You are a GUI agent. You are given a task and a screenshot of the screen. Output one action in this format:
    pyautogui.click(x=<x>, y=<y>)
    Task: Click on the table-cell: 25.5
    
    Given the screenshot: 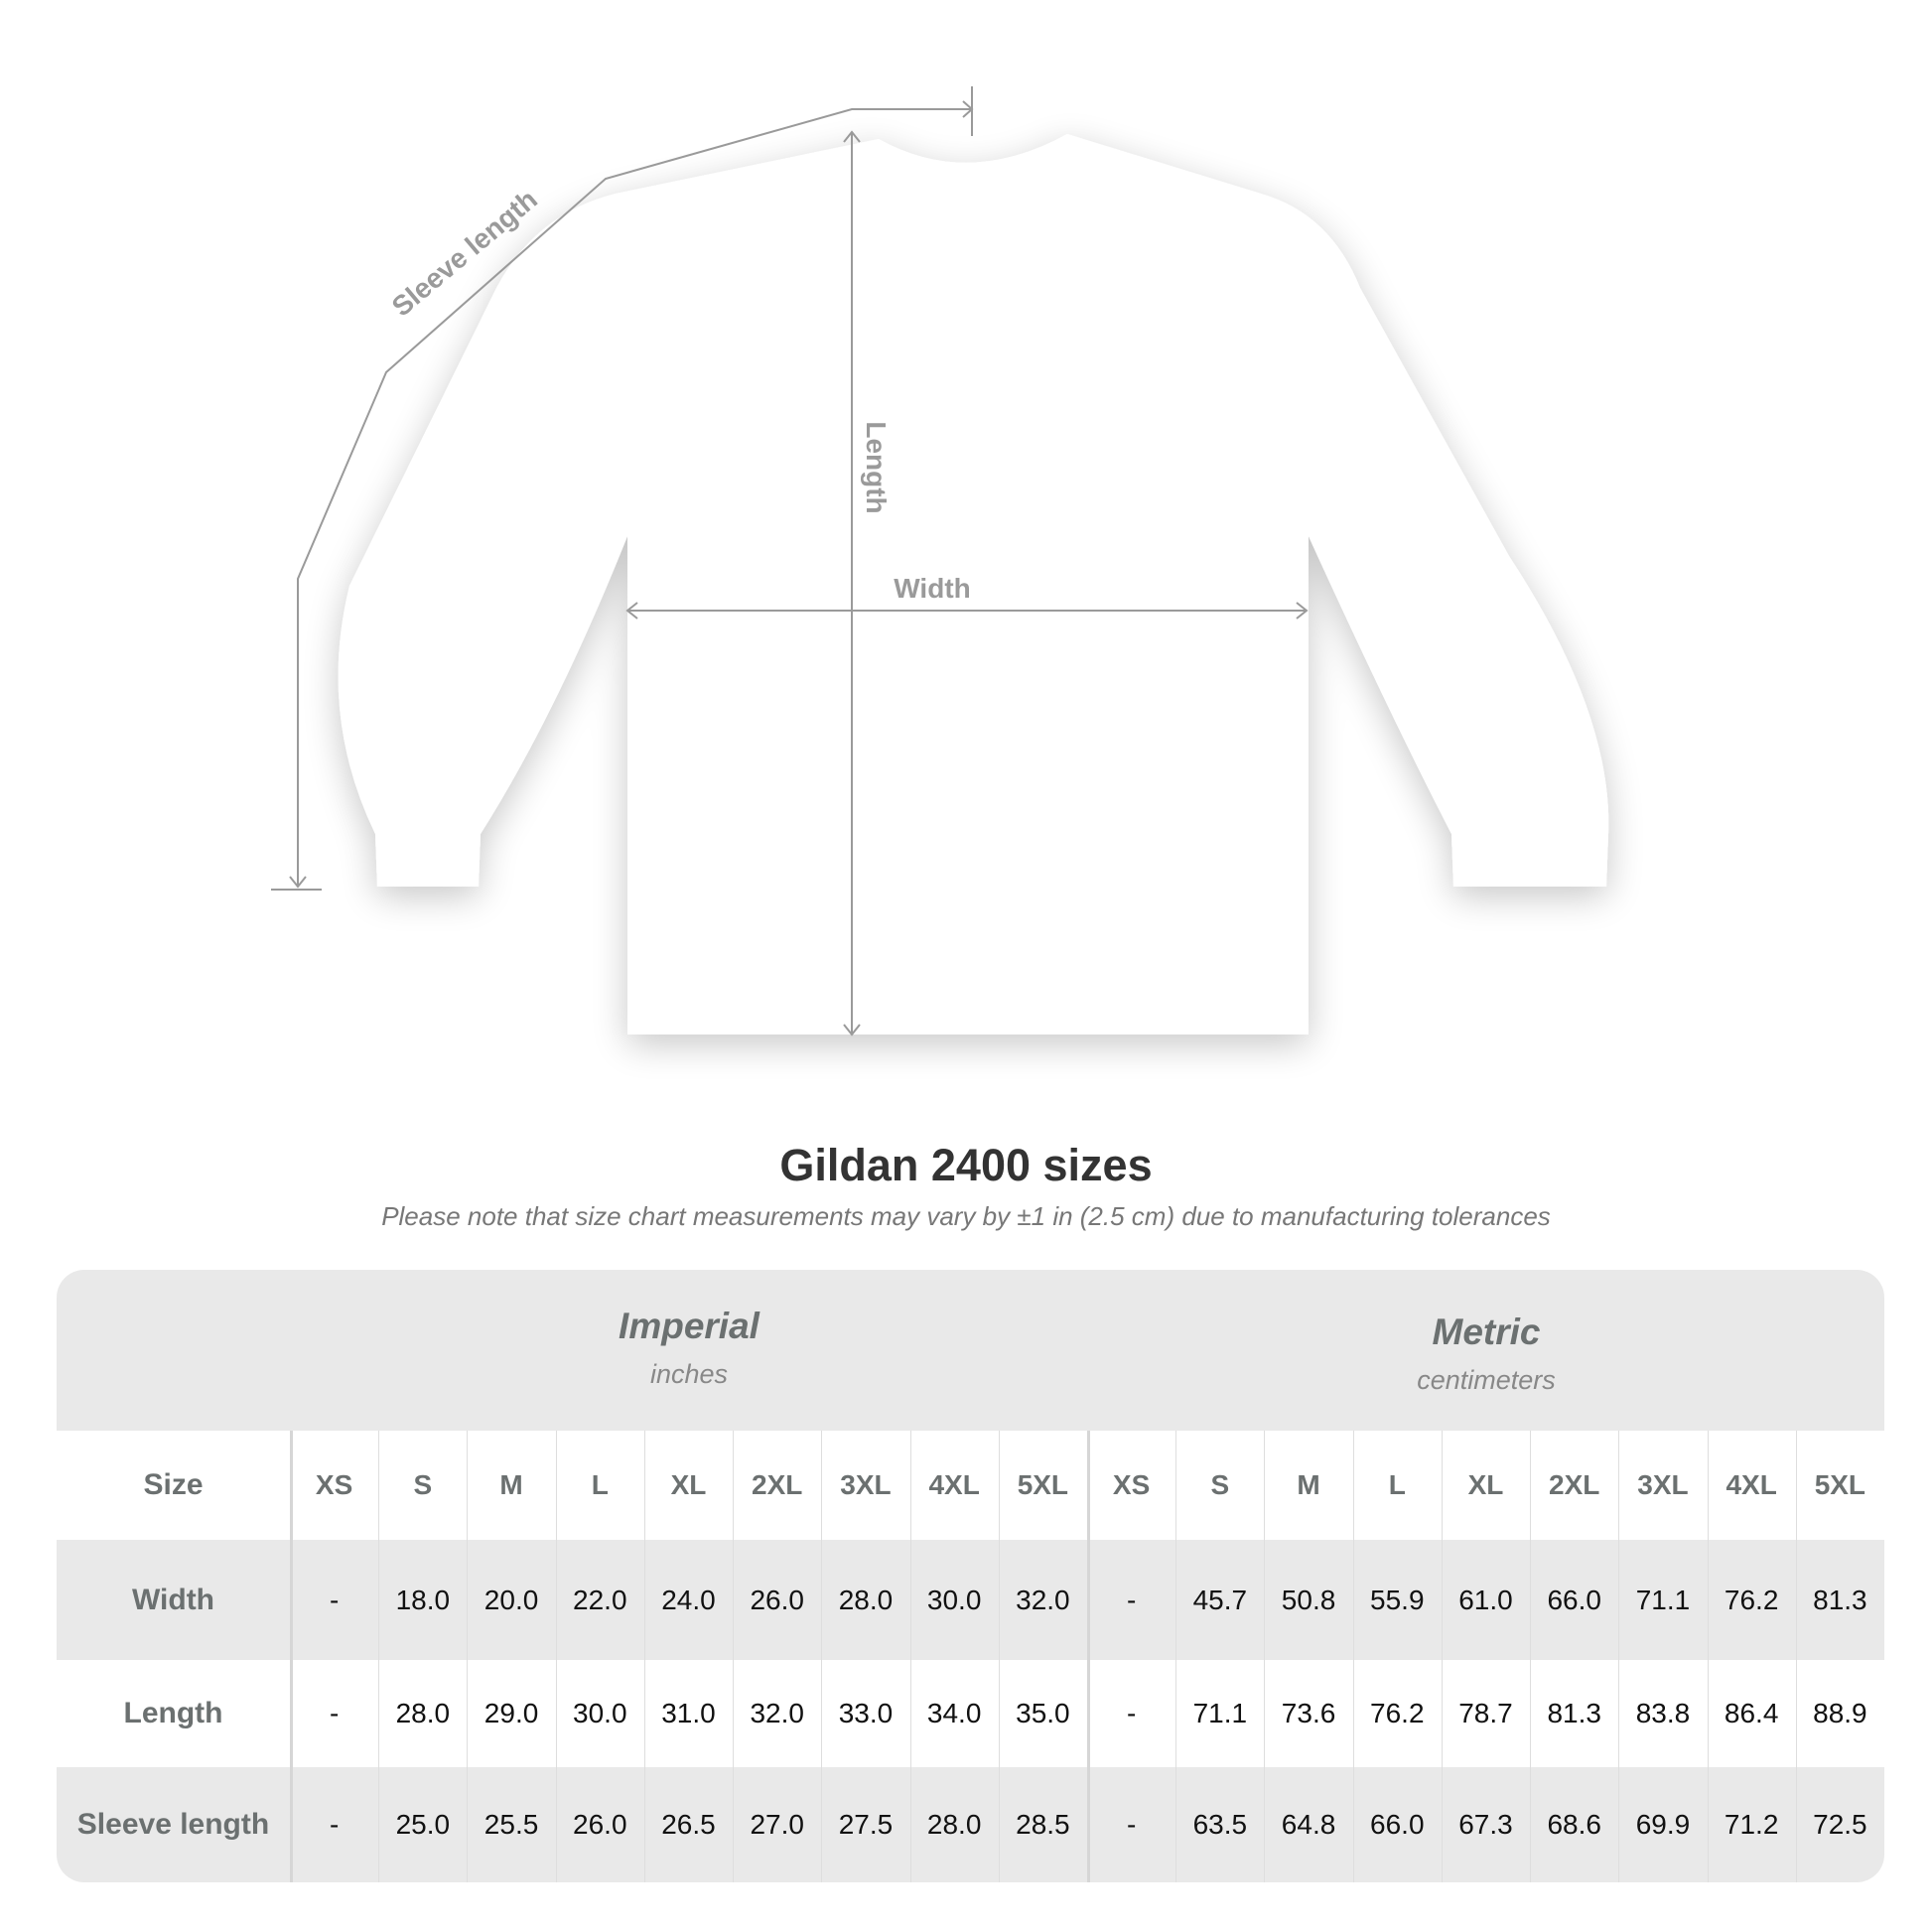 What is the action you would take?
    pyautogui.click(x=511, y=1825)
    